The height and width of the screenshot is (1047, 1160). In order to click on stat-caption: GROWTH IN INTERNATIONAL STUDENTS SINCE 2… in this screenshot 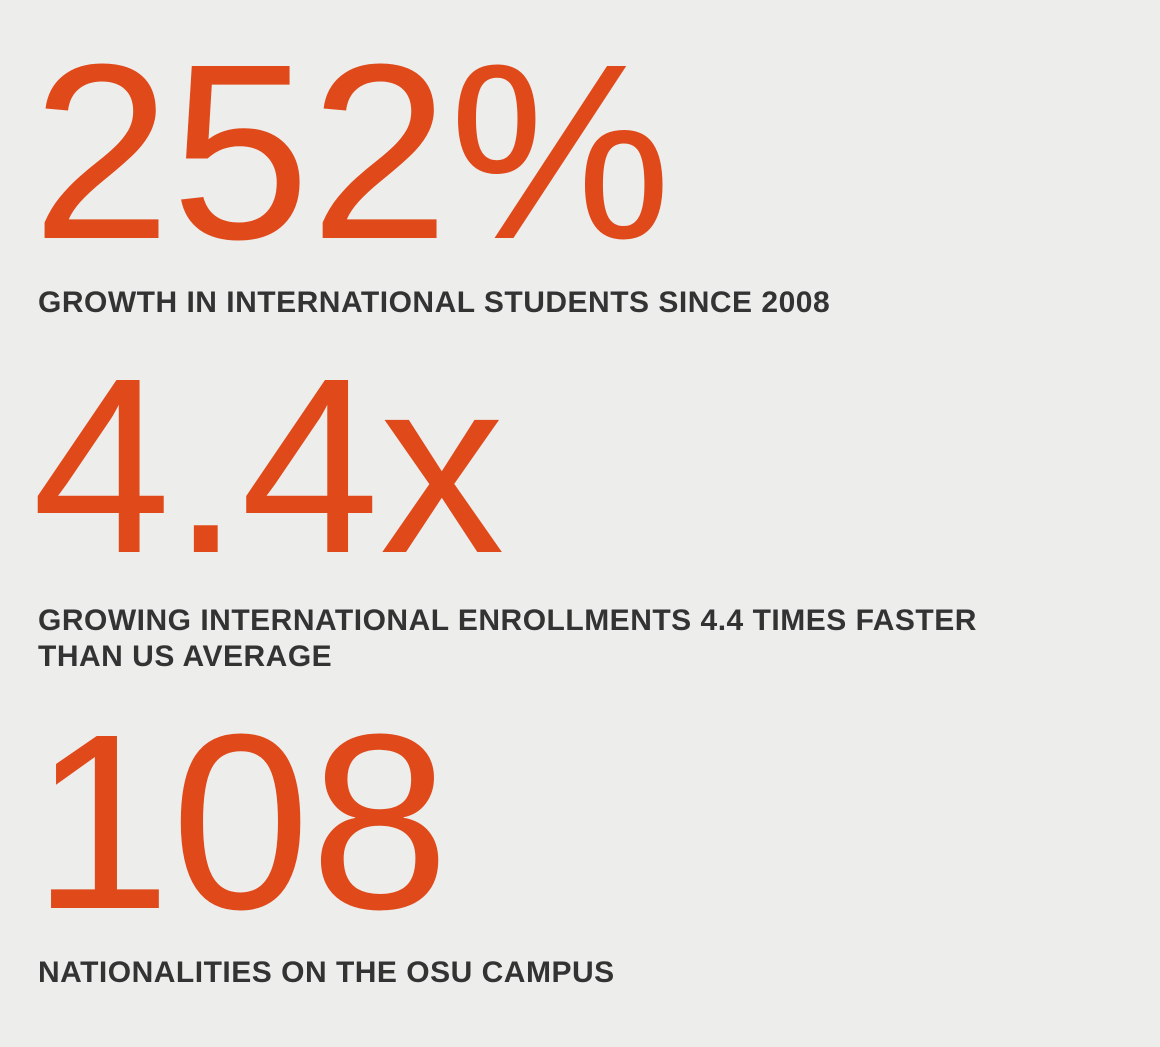, I will do `click(434, 302)`.